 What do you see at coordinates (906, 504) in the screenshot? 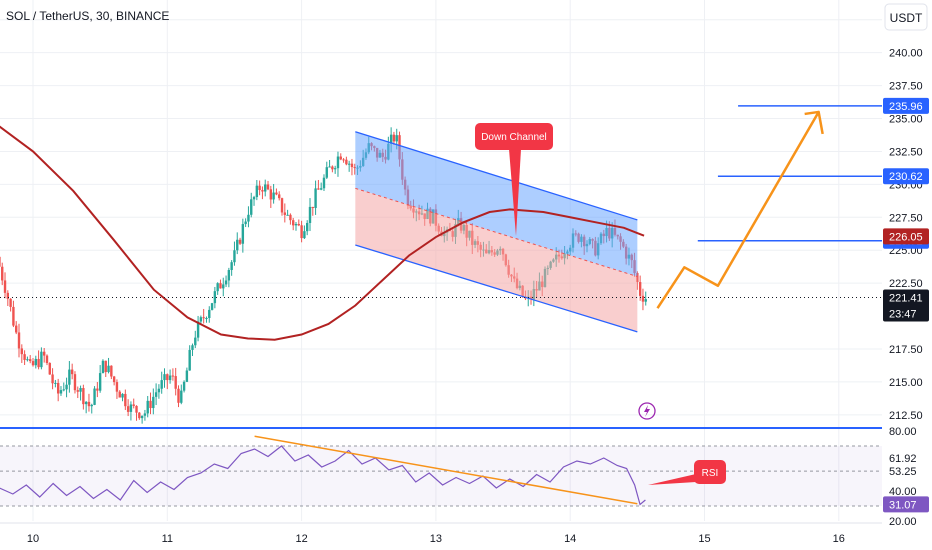
I see `rsi-value-label-bg` at bounding box center [906, 504].